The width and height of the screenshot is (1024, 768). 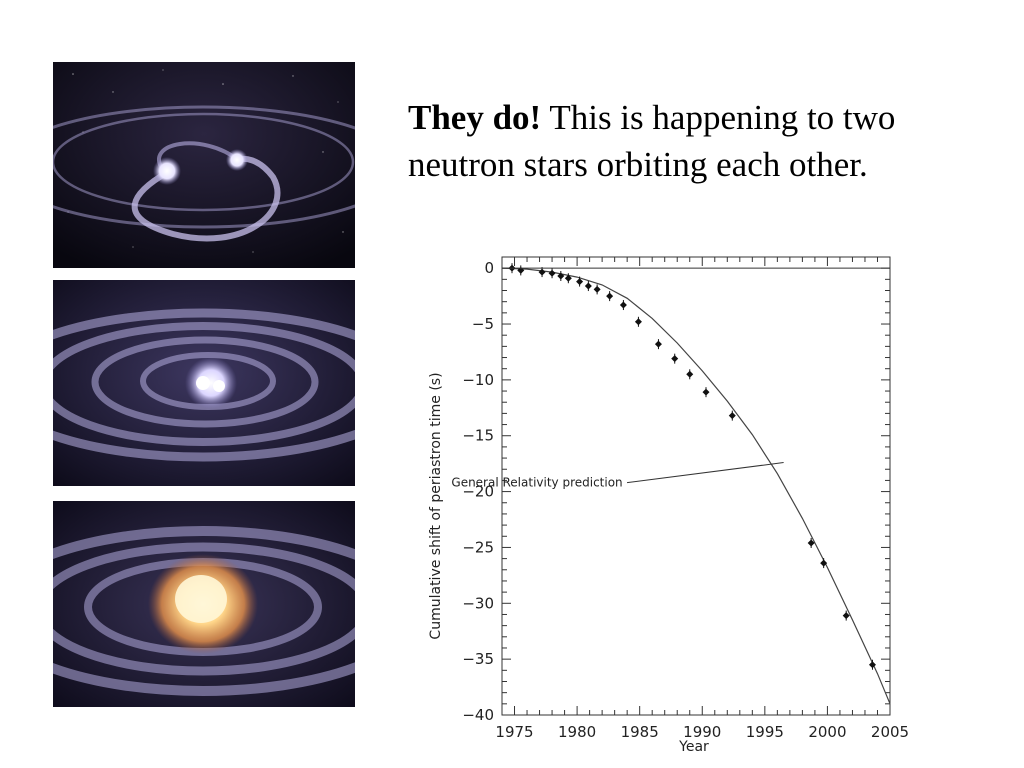 I want to click on binary-neutron-stars-drawing, so click(x=204, y=165).